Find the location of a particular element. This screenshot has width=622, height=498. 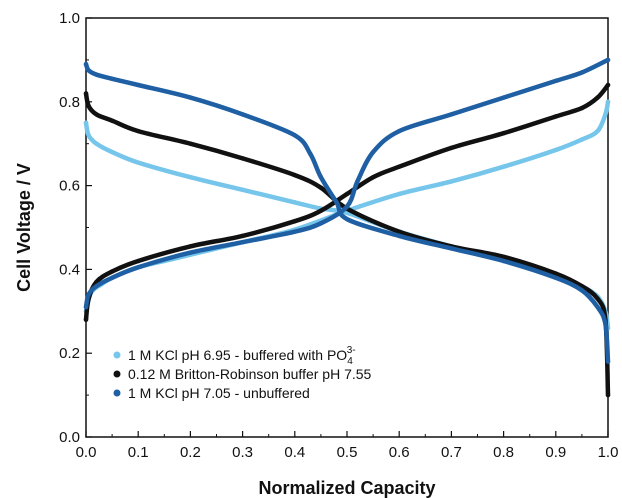

x-tick-label: 0.7 is located at coordinates (451, 452).